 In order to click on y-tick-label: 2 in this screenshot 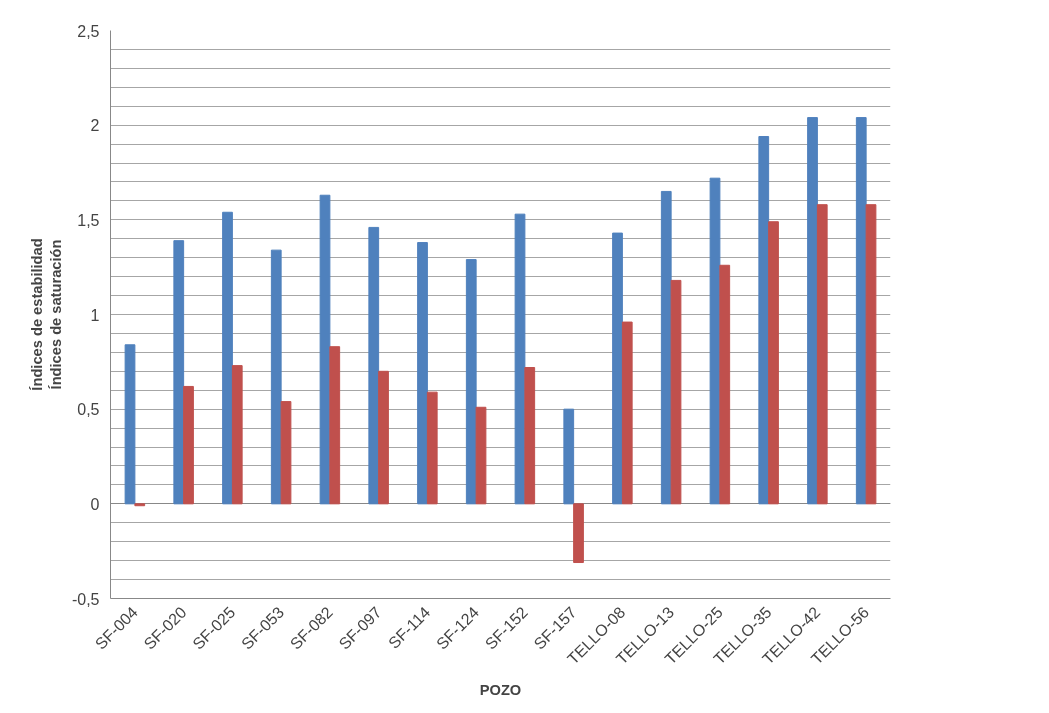, I will do `click(95, 126)`.